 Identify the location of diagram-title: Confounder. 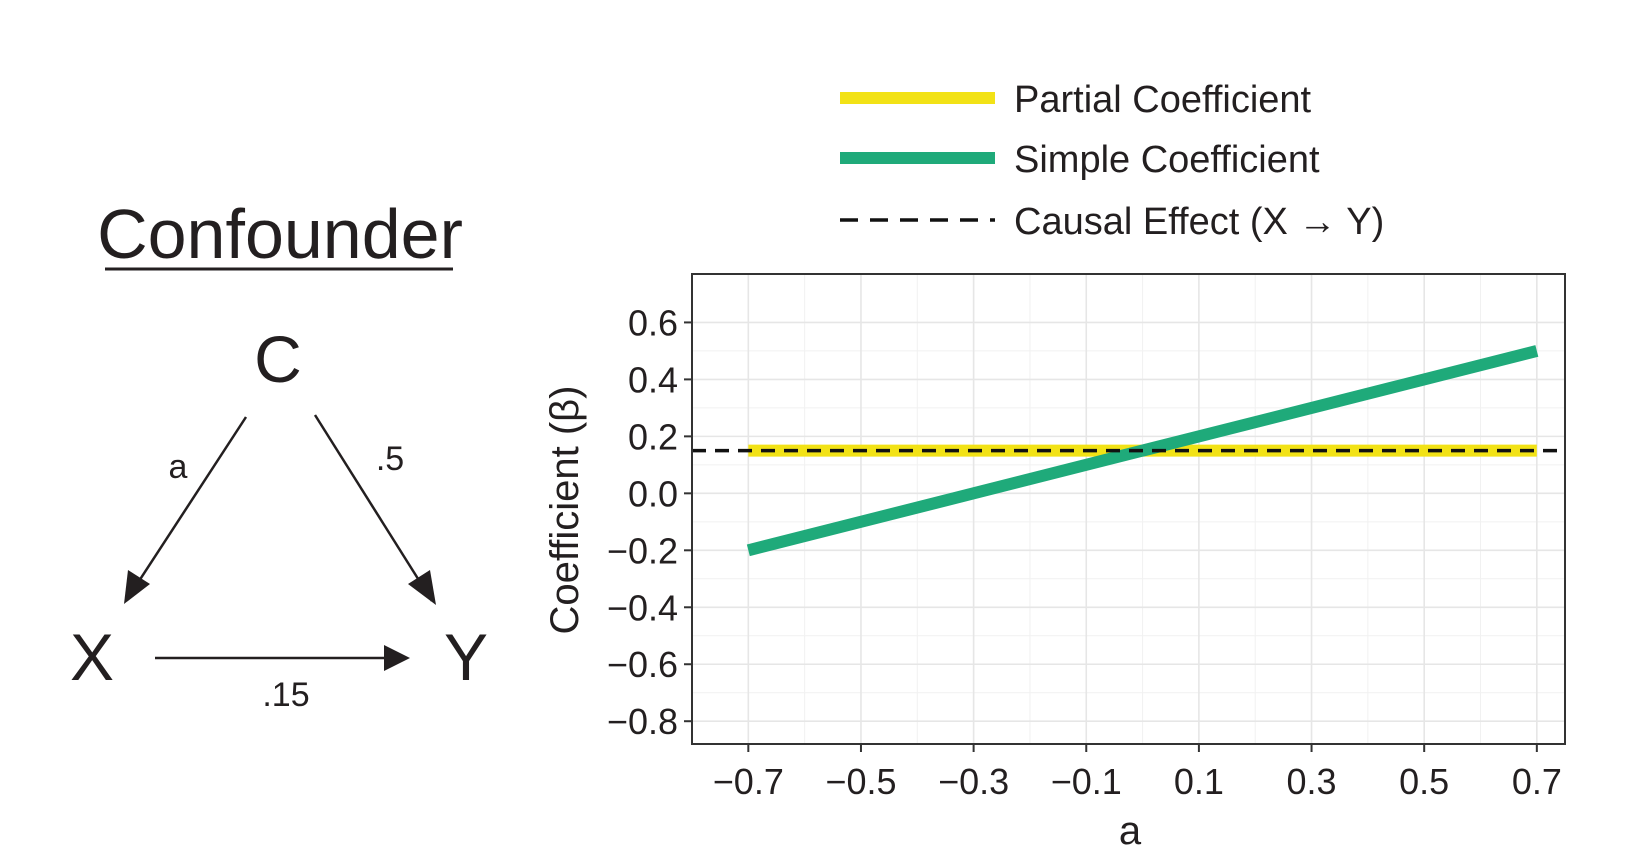
(280, 234).